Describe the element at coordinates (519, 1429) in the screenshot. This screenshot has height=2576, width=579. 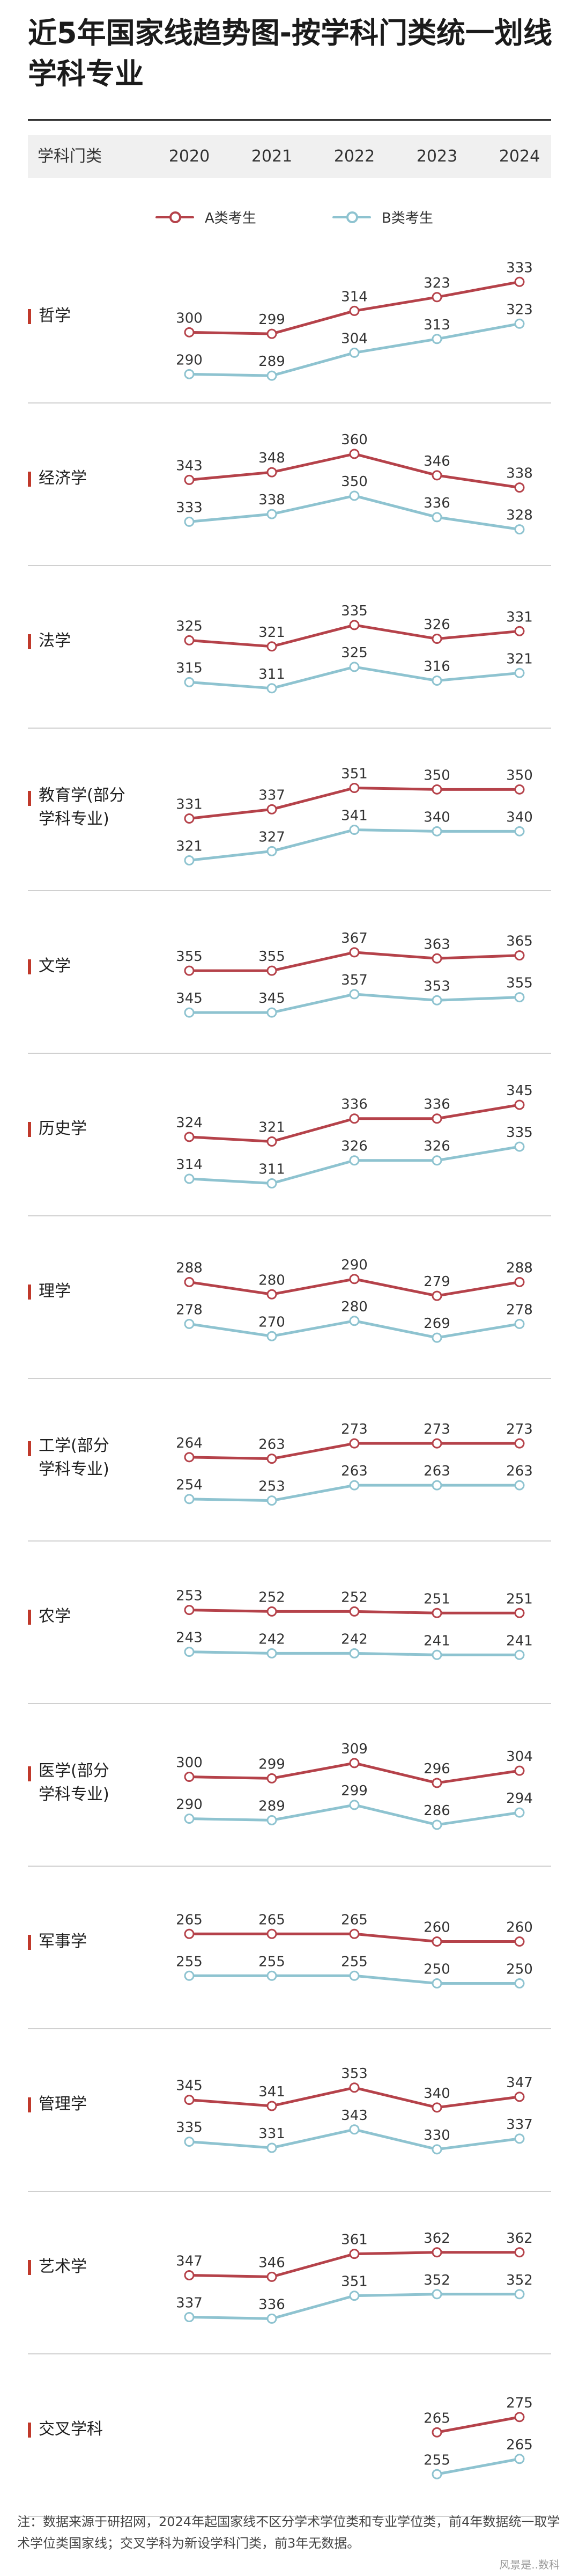
I see `panel-8-series-a-value: 273` at that location.